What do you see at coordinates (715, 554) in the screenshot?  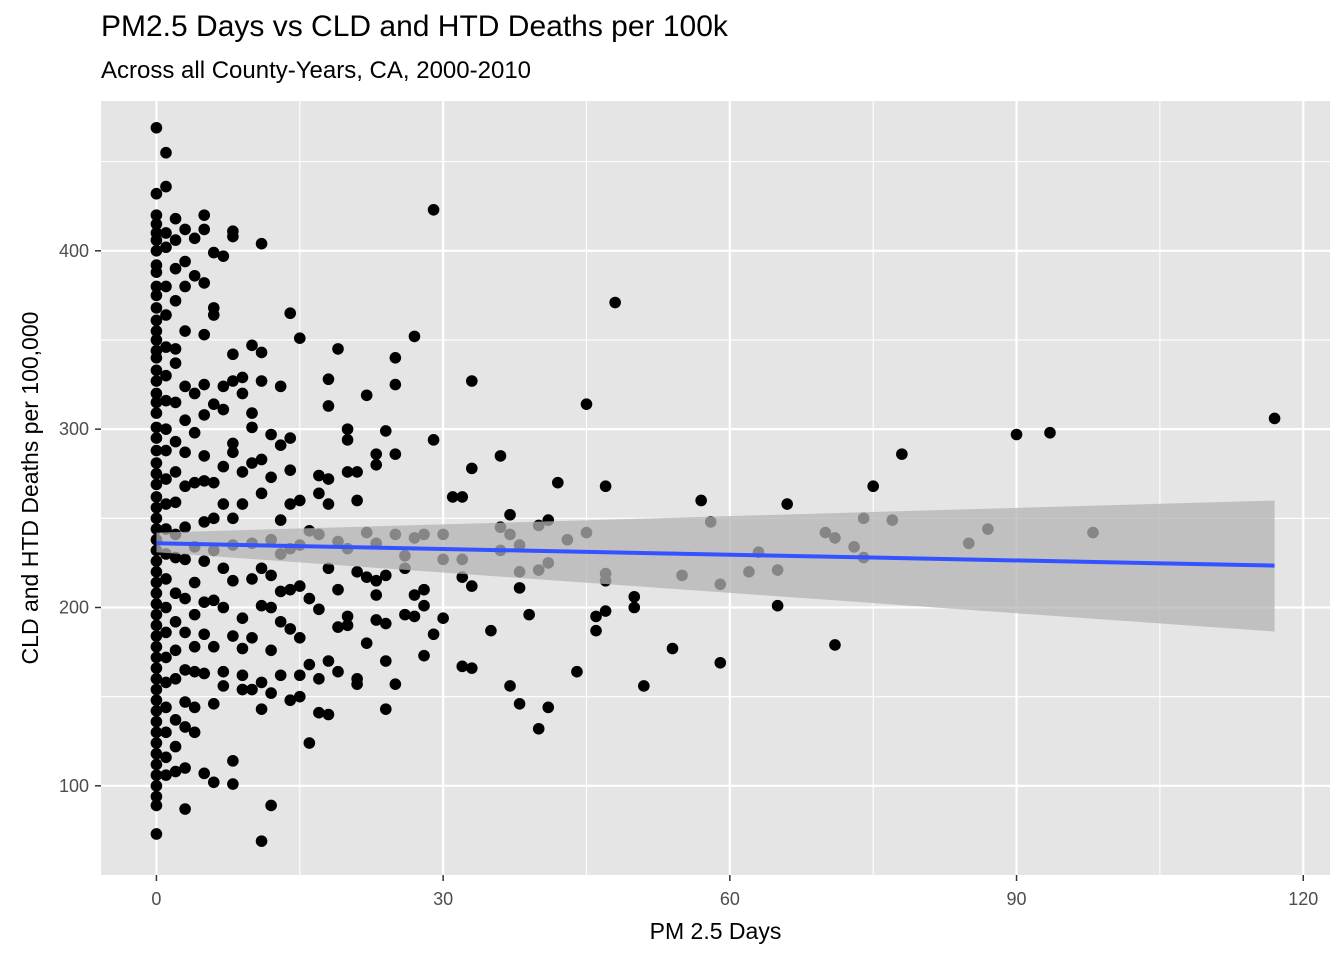 I see `regression-line` at bounding box center [715, 554].